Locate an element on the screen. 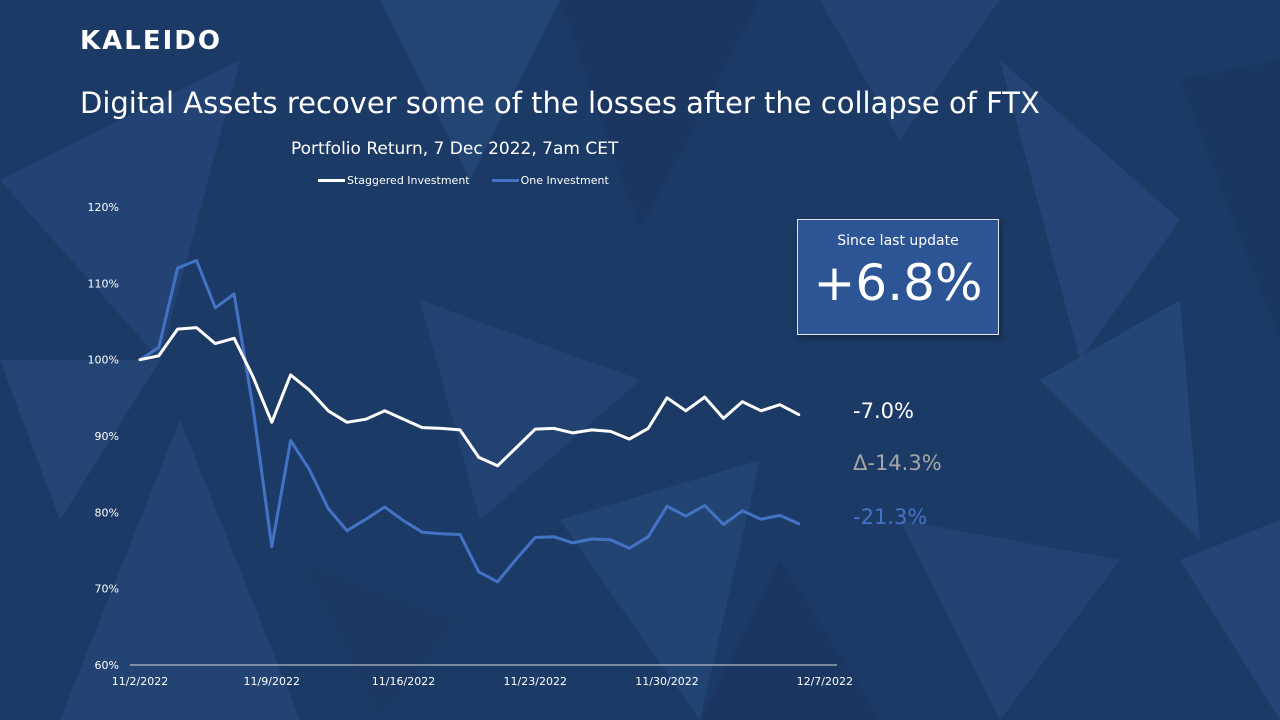 This screenshot has height=720, width=1280. y-tick-label: 120% is located at coordinates (103, 207).